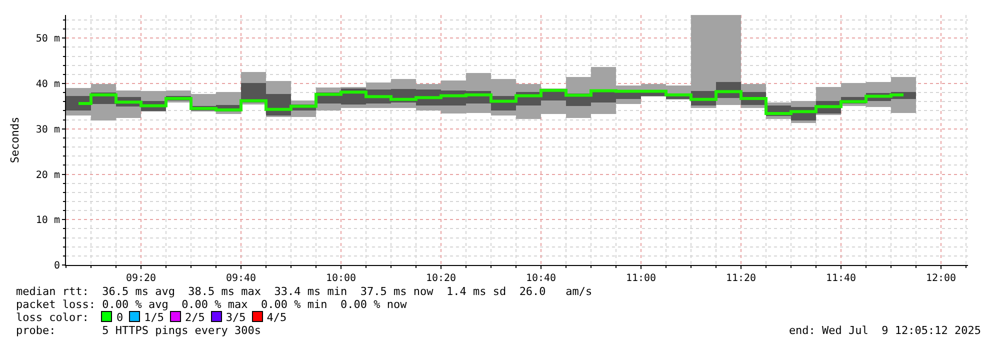  What do you see at coordinates (141, 278) in the screenshot?
I see `x-tick-label: 09:20` at bounding box center [141, 278].